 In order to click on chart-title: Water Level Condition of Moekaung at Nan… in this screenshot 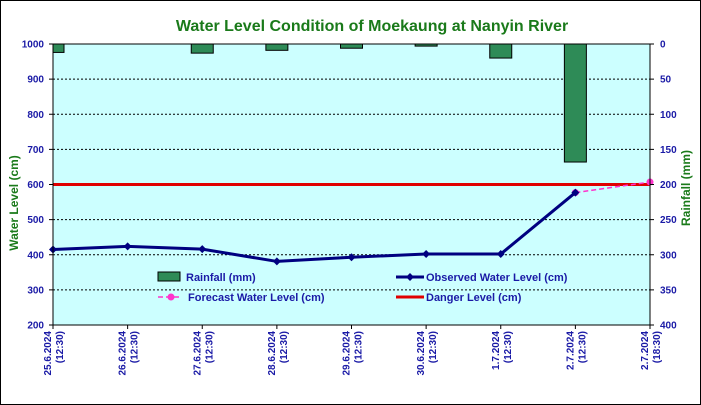, I will do `click(372, 26)`.